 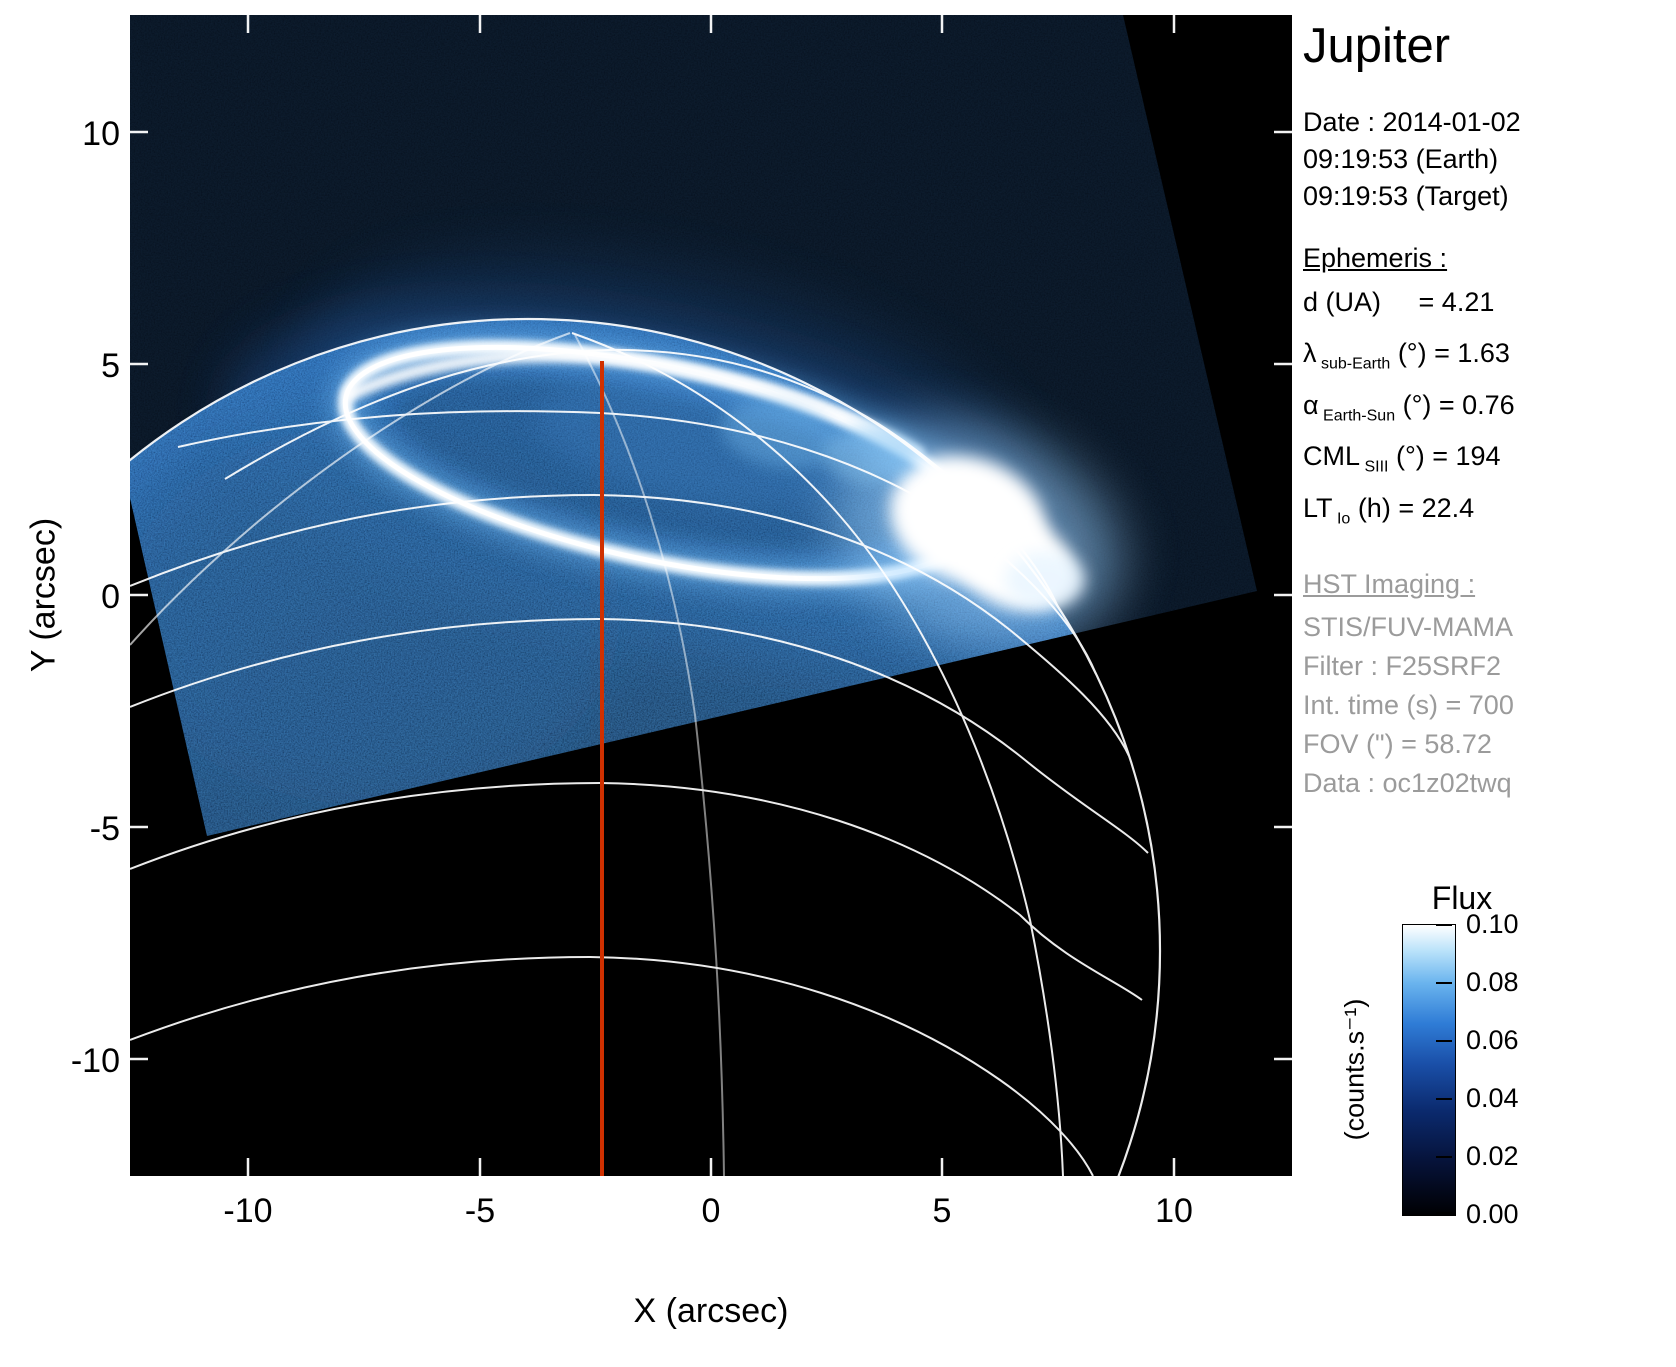 I want to click on obs-date: Date : 2014-01-02, so click(x=1412, y=122).